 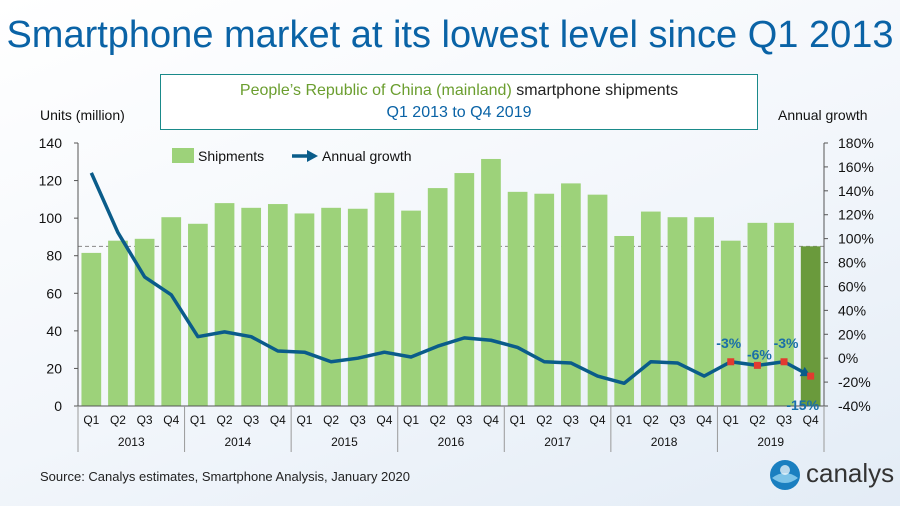 What do you see at coordinates (802, 405) in the screenshot?
I see `growth-annotation: -15%` at bounding box center [802, 405].